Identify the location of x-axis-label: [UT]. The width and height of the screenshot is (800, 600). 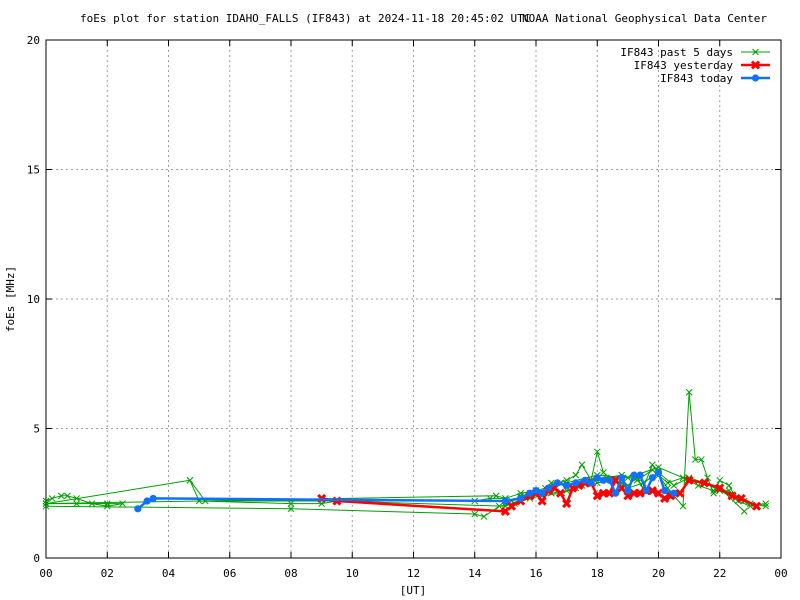
(413, 590).